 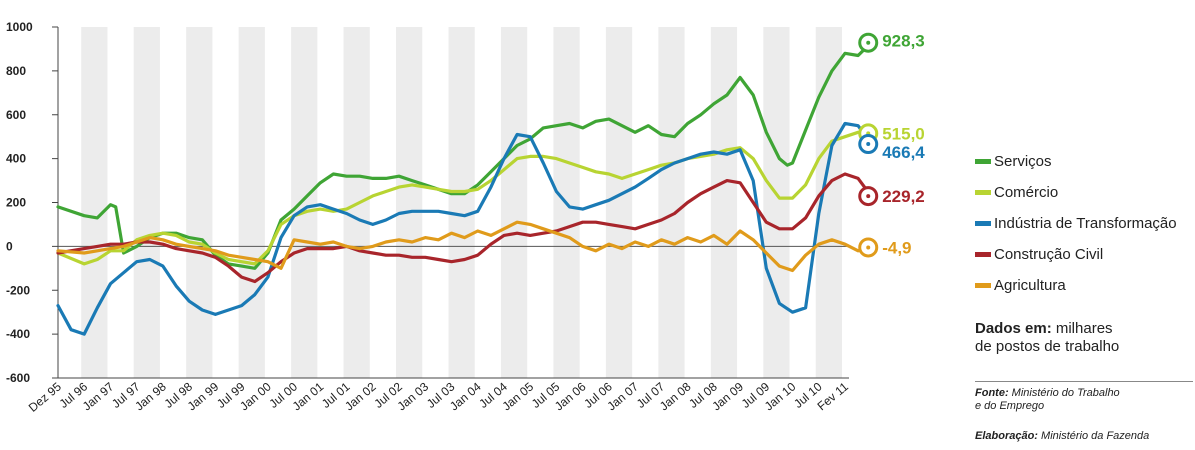 What do you see at coordinates (1085, 285) in the screenshot?
I see `legend-item: Agricultura` at bounding box center [1085, 285].